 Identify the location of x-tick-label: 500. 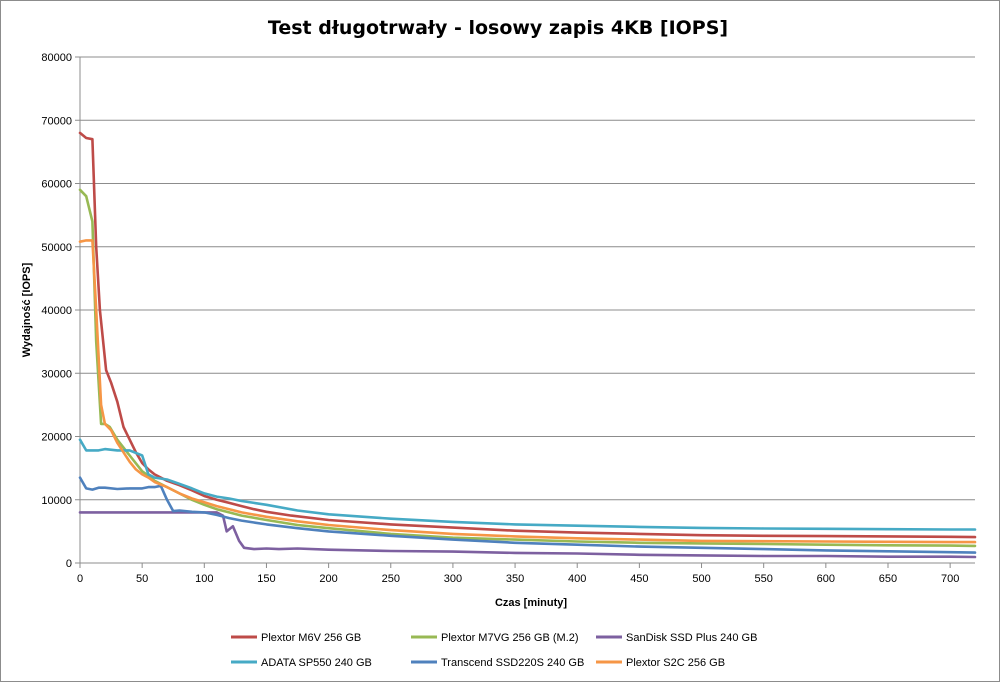
(701, 579).